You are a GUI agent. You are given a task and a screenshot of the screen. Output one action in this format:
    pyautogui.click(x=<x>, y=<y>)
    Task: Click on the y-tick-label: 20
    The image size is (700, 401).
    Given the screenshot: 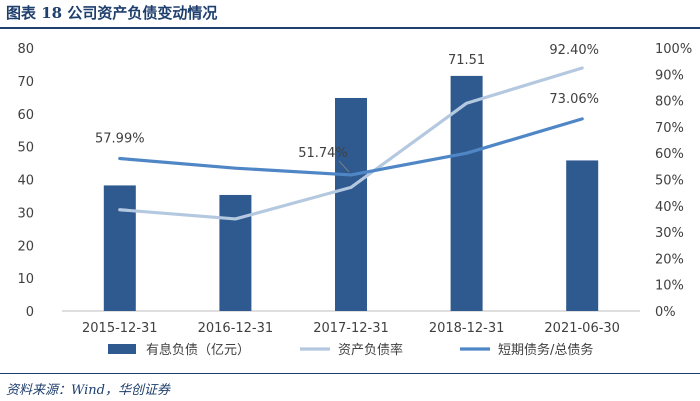 What is the action you would take?
    pyautogui.click(x=25, y=246)
    